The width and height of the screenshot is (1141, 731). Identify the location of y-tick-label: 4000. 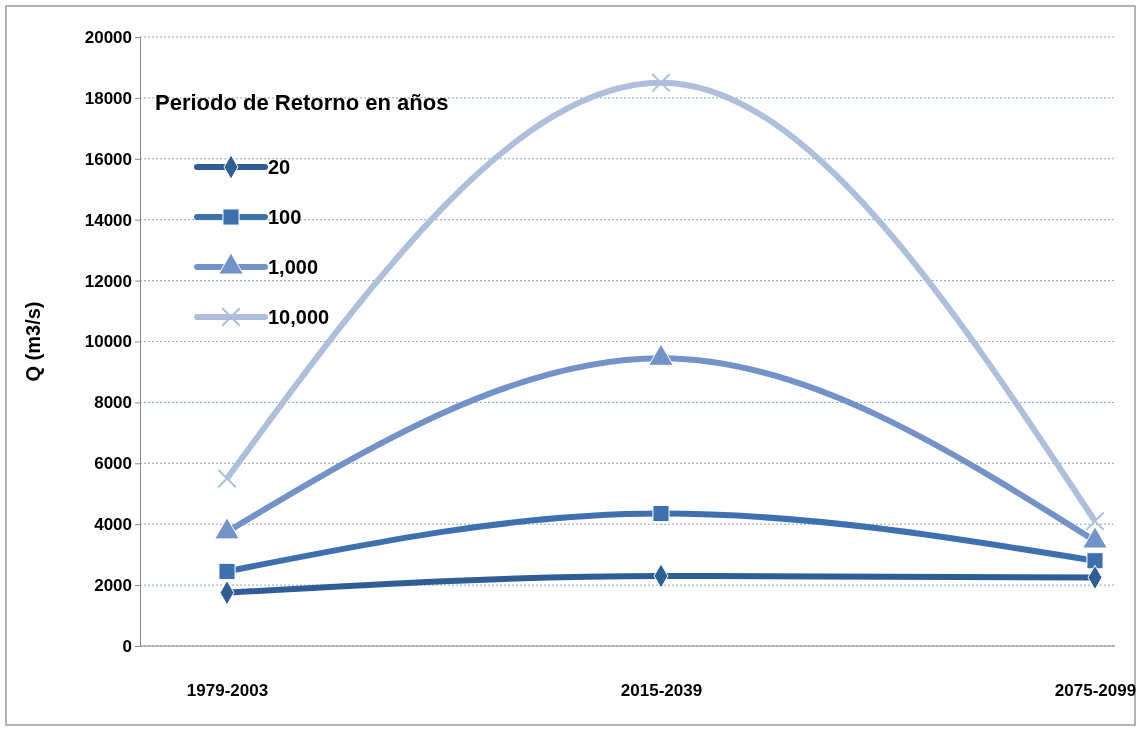
(113, 525).